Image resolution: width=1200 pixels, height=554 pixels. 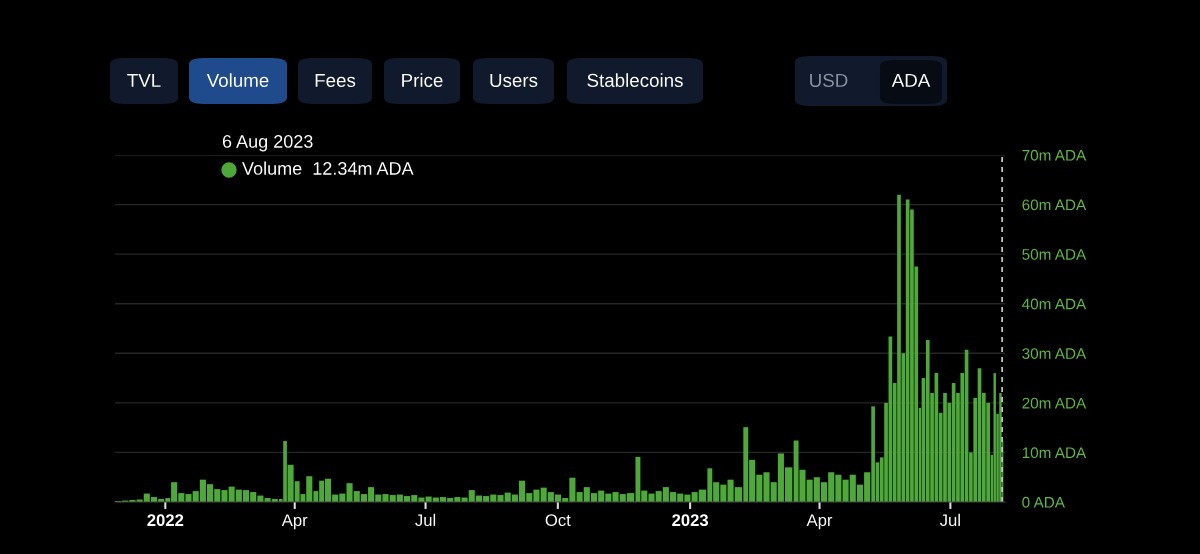 I want to click on y-tick-label: 20m ADA, so click(x=1054, y=403).